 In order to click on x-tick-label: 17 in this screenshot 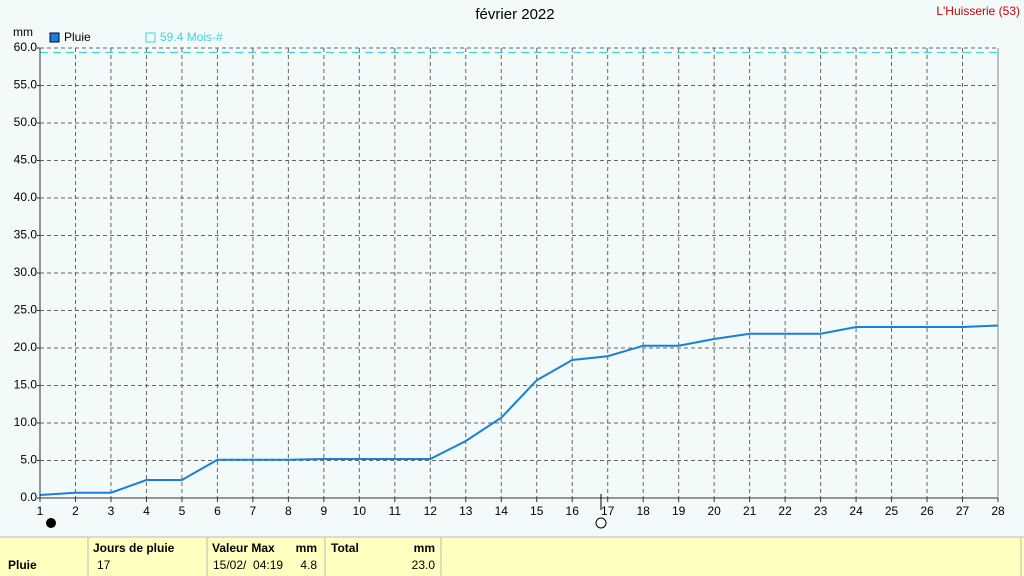, I will do `click(608, 511)`.